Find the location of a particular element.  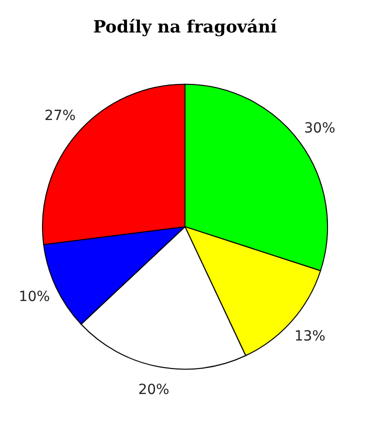

data-label: 10% is located at coordinates (34, 297).